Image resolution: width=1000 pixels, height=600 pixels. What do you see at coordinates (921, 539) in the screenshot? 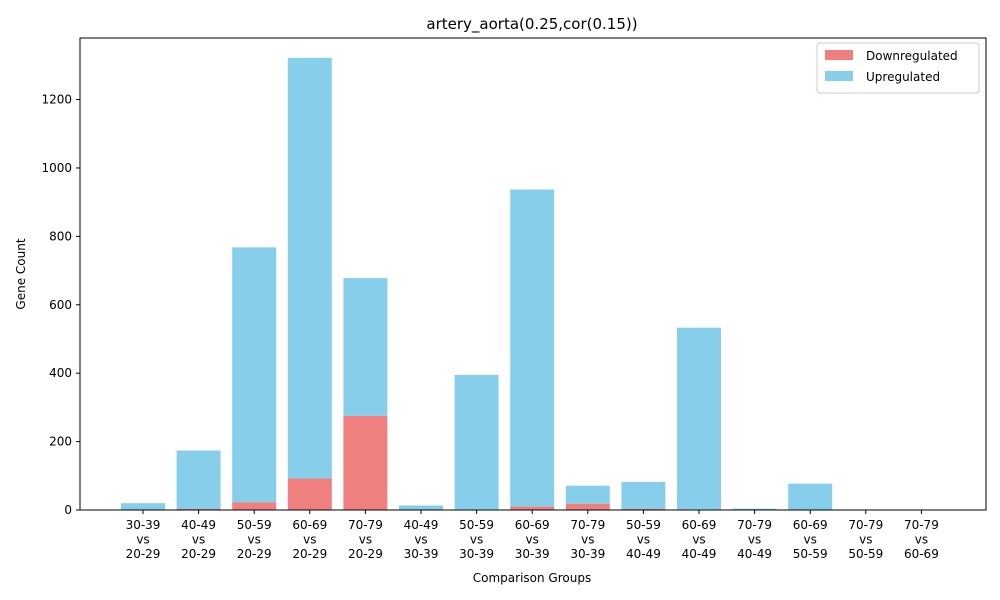
I see `x-tick-label-14: 70-79 vs 60-69` at bounding box center [921, 539].